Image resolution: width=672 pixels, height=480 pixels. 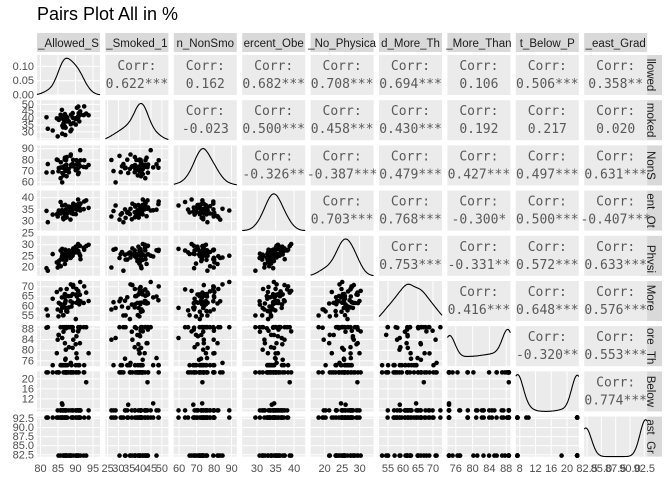 I want to click on y-tick-label: 0.10, so click(x=23, y=67).